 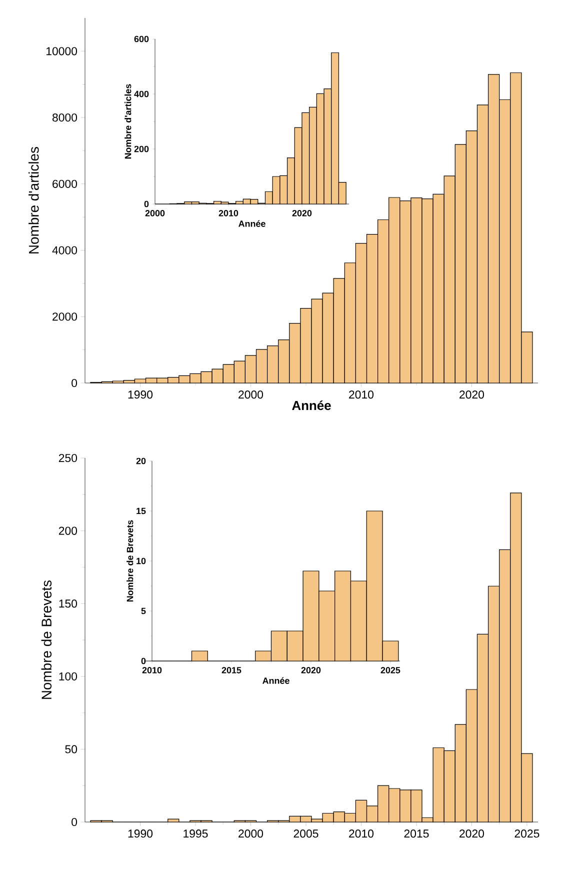 What do you see at coordinates (141, 461) in the screenshot?
I see `y-tick-label: 20` at bounding box center [141, 461].